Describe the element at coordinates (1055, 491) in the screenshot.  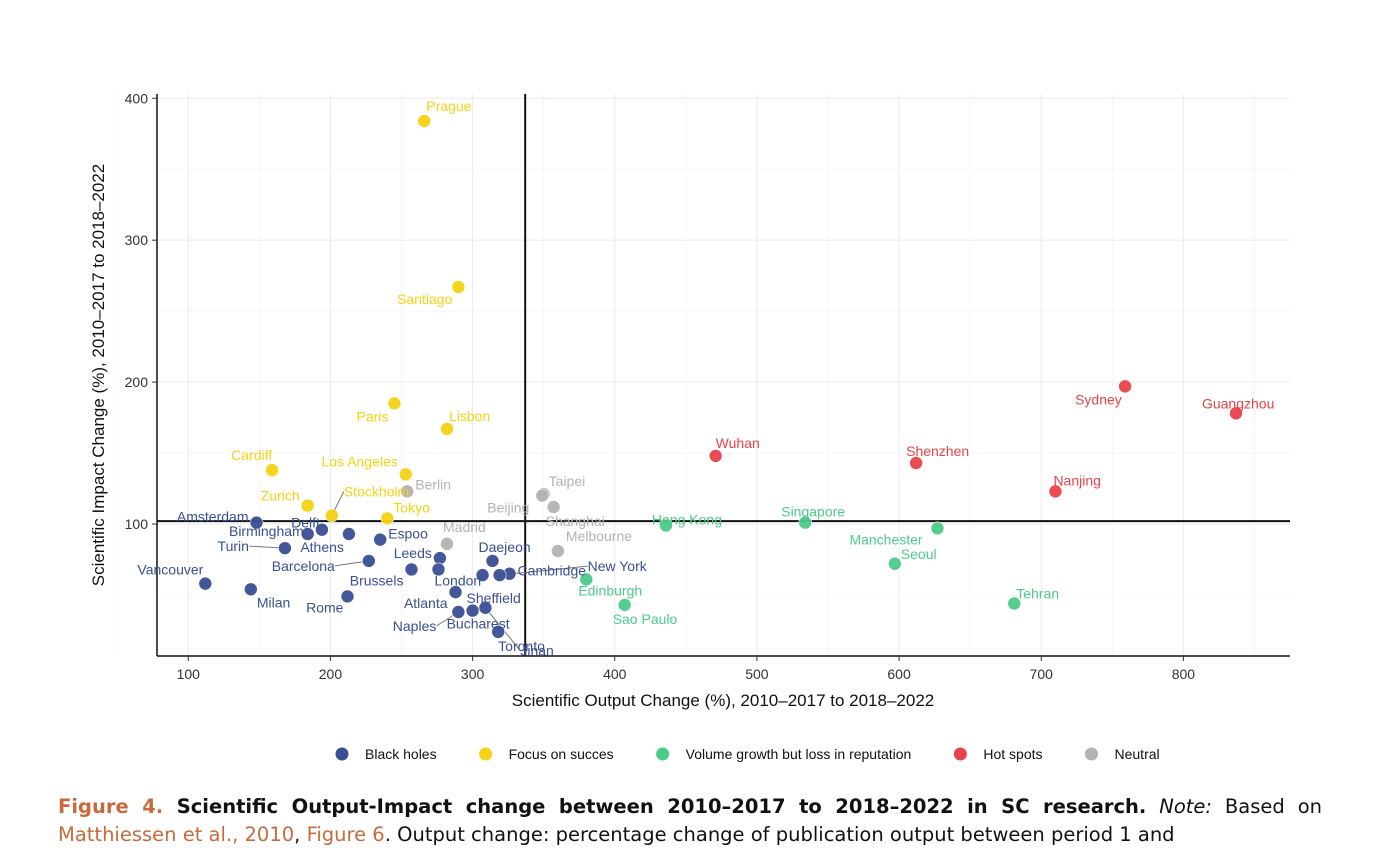
I see `point-nanjing` at that location.